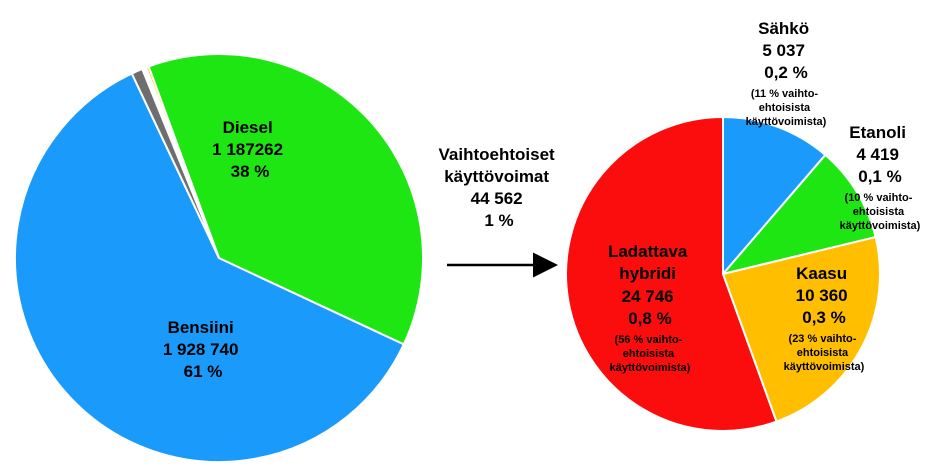  I want to click on bensiini-label: Bensiini 1 928 740 61 %, so click(203, 349).